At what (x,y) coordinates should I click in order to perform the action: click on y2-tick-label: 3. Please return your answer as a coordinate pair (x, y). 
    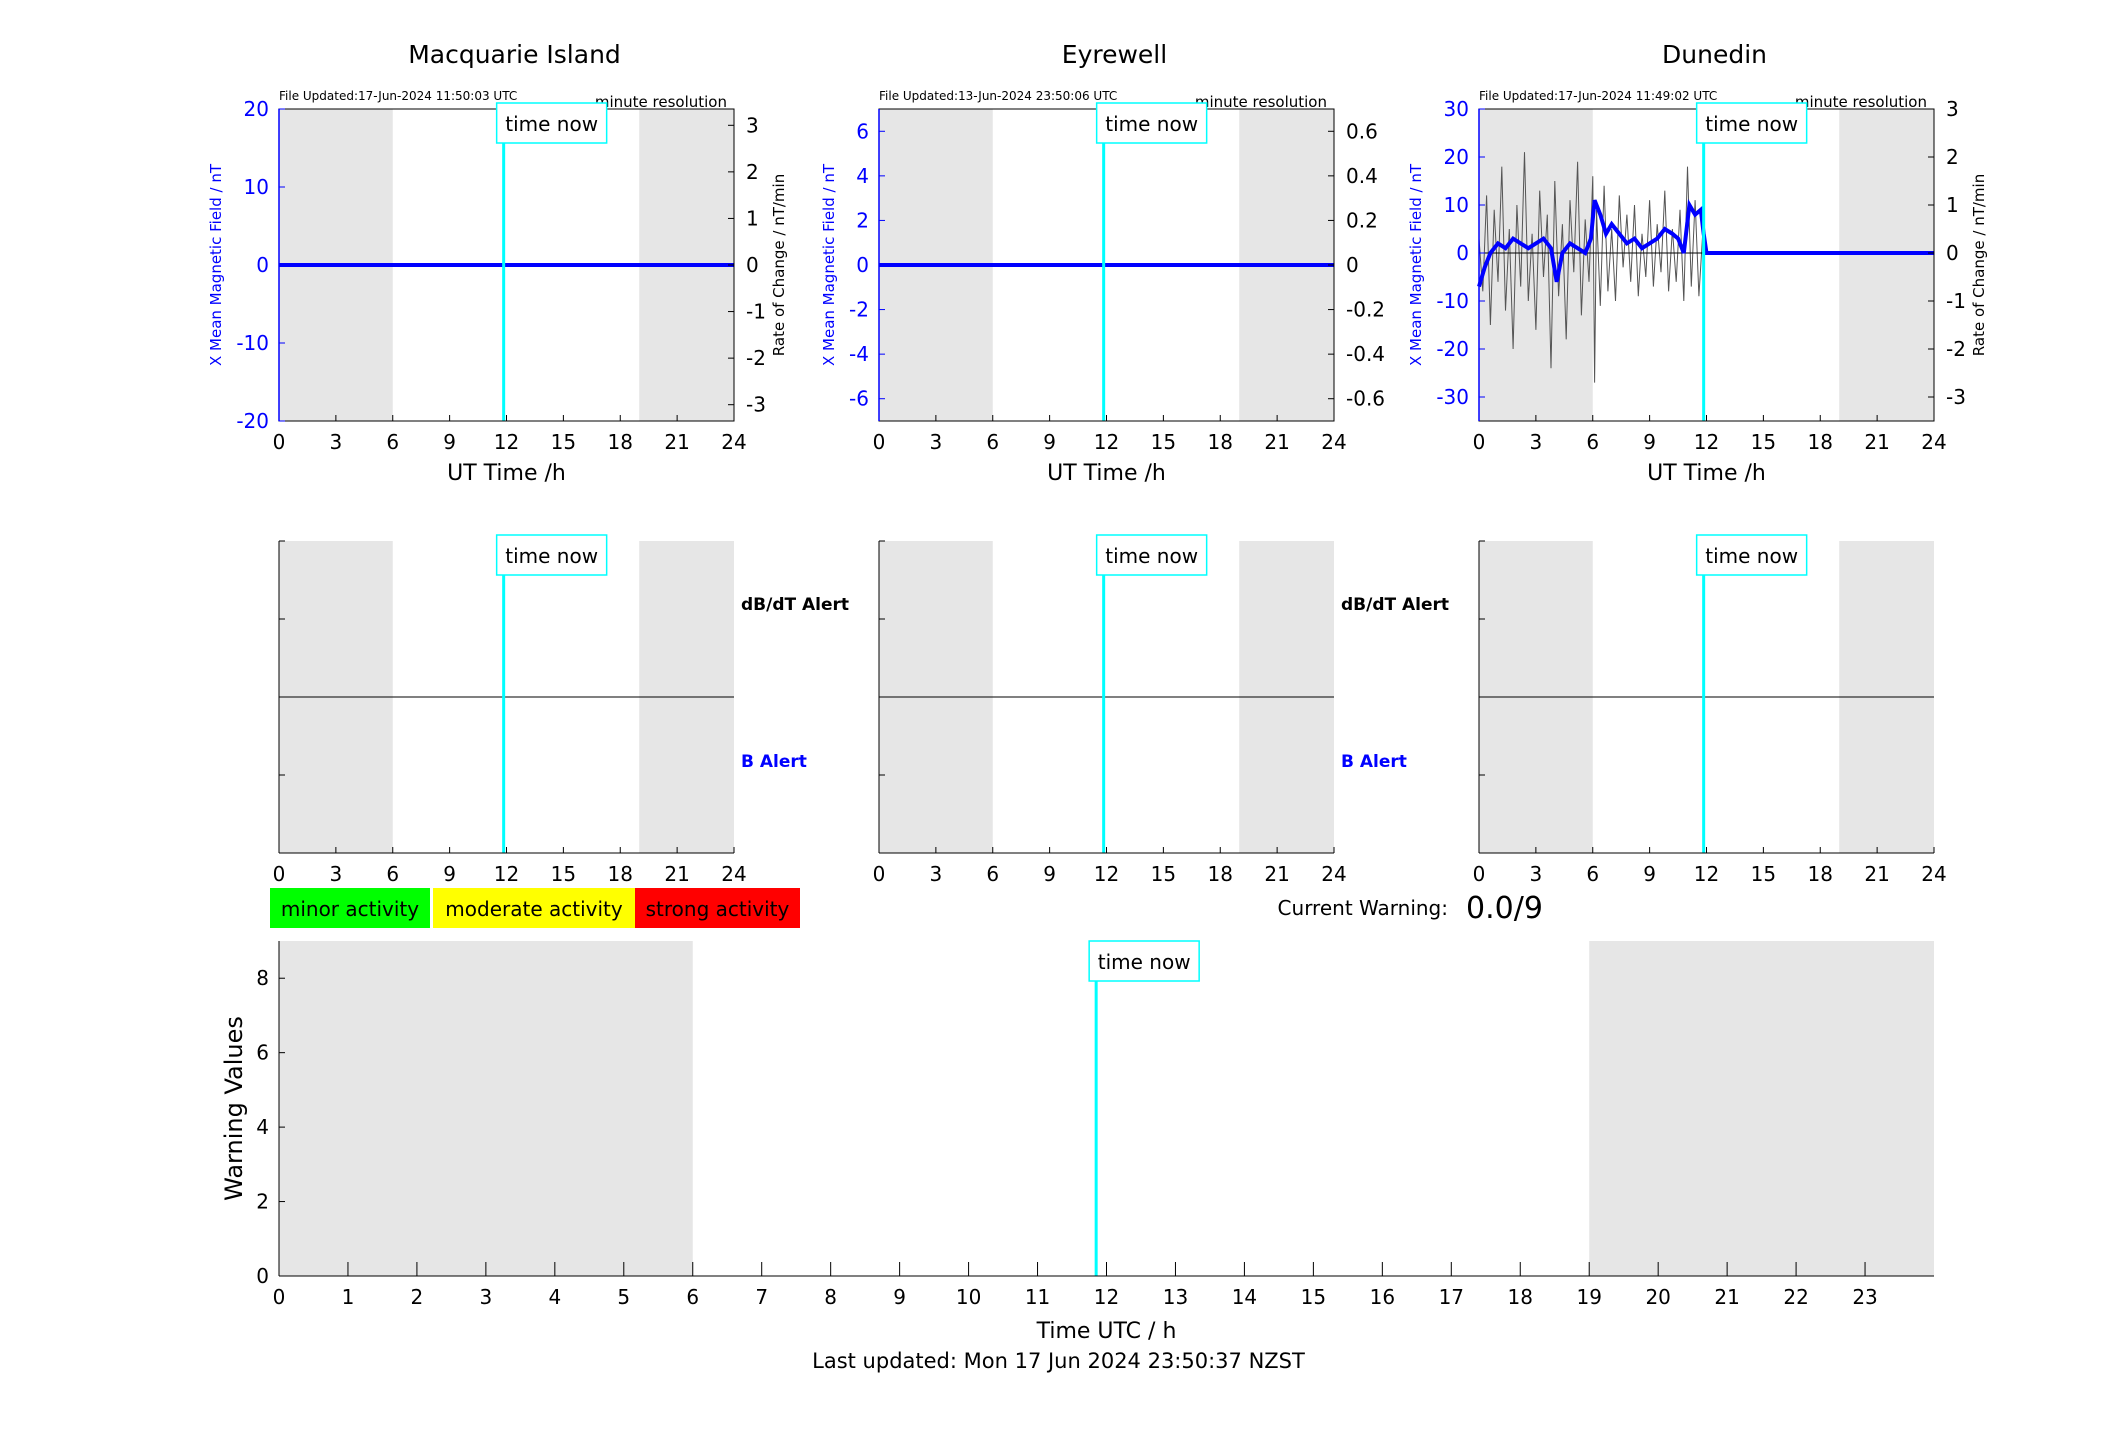
    Looking at the image, I should click on (752, 125).